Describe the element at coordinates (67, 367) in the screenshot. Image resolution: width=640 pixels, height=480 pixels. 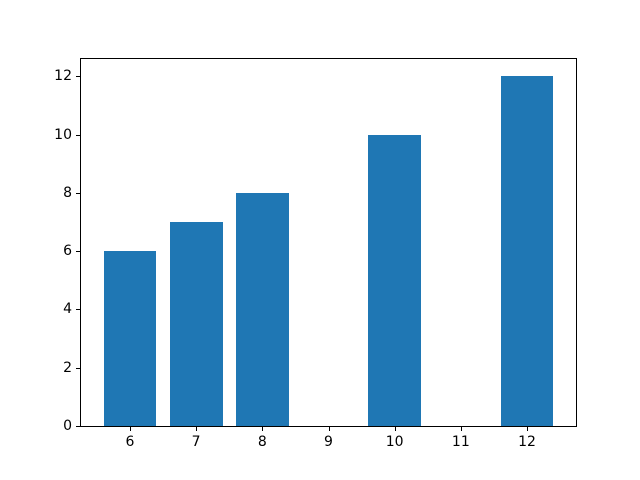
I see `y-axis-tick-label: 2` at that location.